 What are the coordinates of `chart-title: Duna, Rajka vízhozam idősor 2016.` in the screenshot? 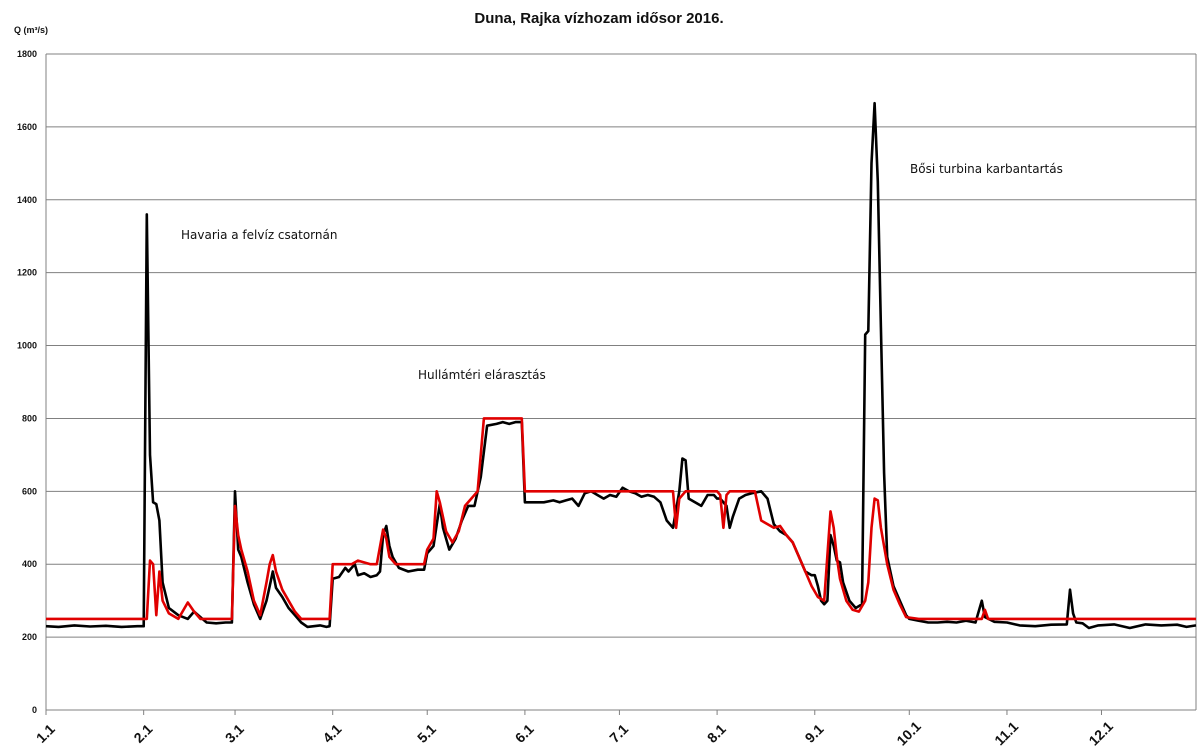 It's located at (599, 18).